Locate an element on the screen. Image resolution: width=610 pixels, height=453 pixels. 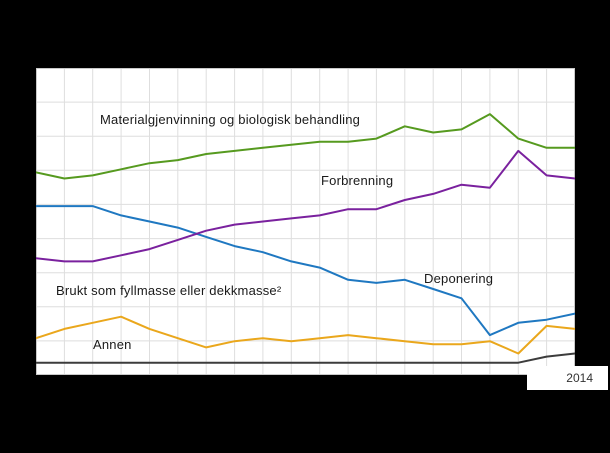
x-axis-tick-box: 2014 is located at coordinates (567, 378).